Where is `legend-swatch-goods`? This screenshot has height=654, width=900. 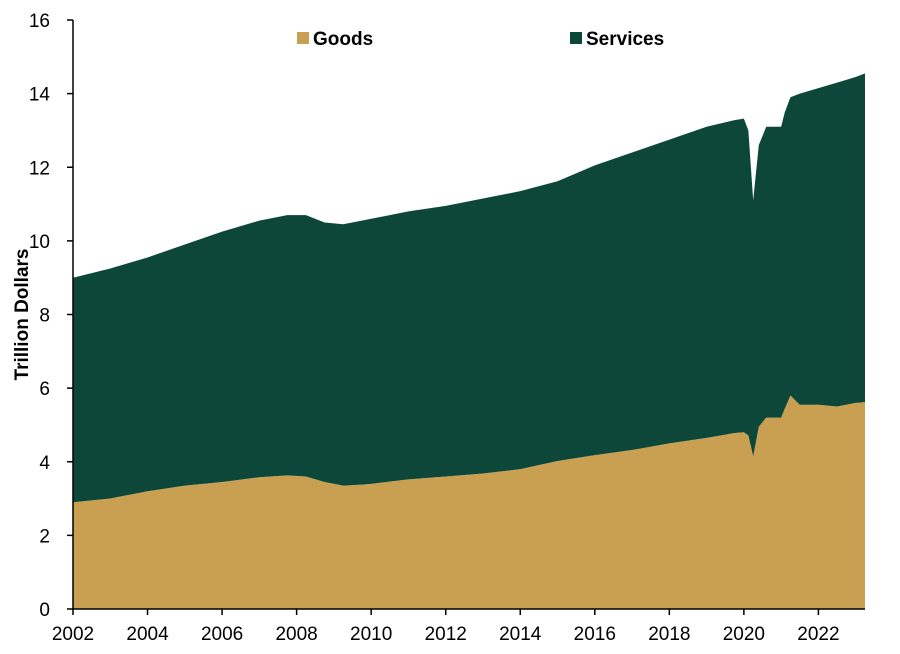 legend-swatch-goods is located at coordinates (303, 38).